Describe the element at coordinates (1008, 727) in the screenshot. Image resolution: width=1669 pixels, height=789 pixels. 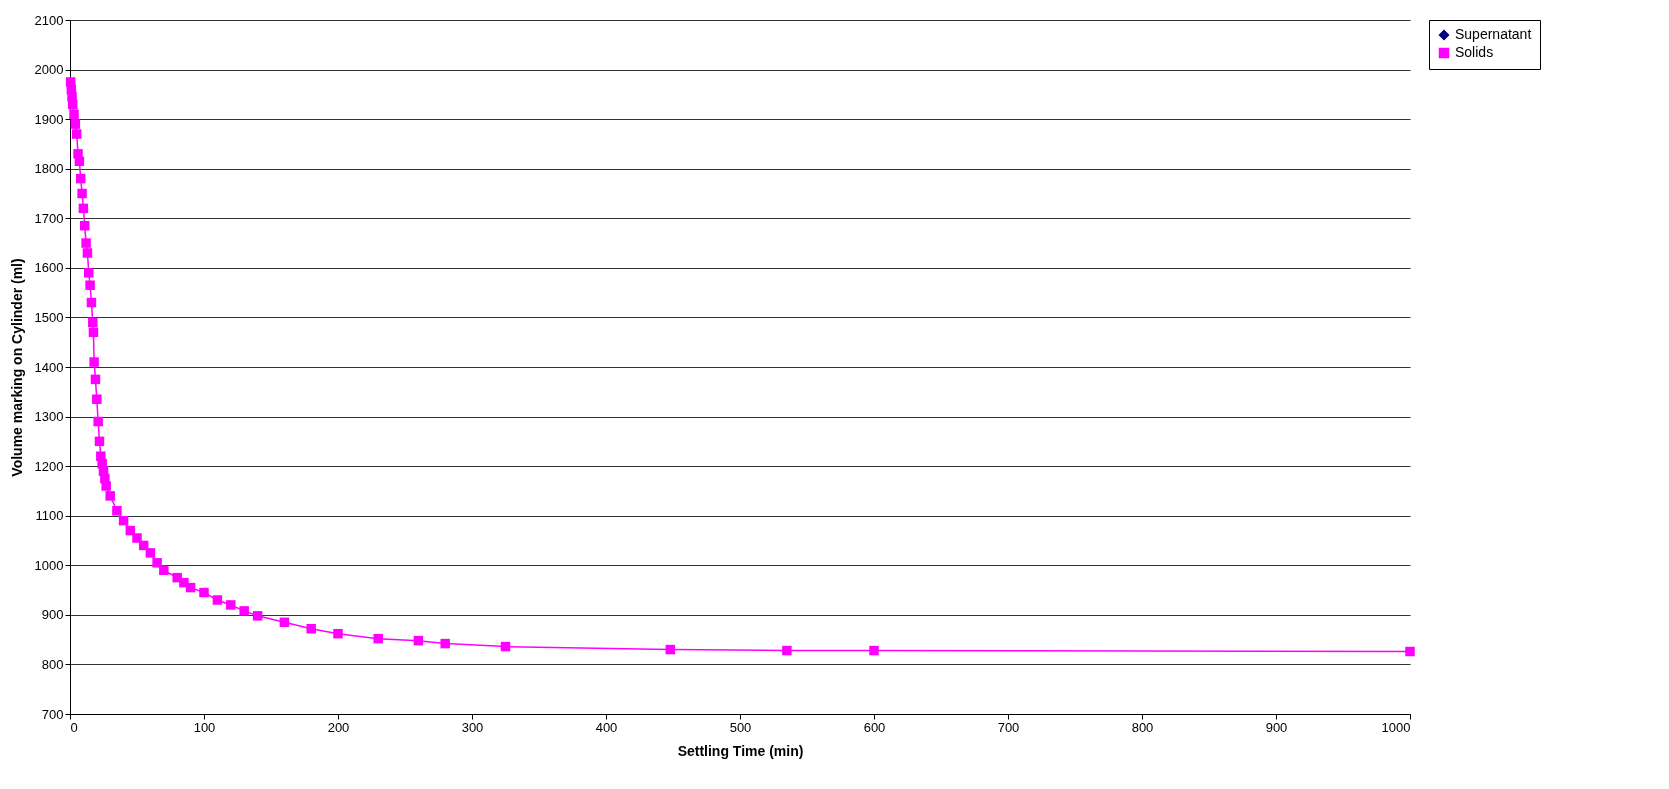
I see `x-tick-label: 700` at that location.